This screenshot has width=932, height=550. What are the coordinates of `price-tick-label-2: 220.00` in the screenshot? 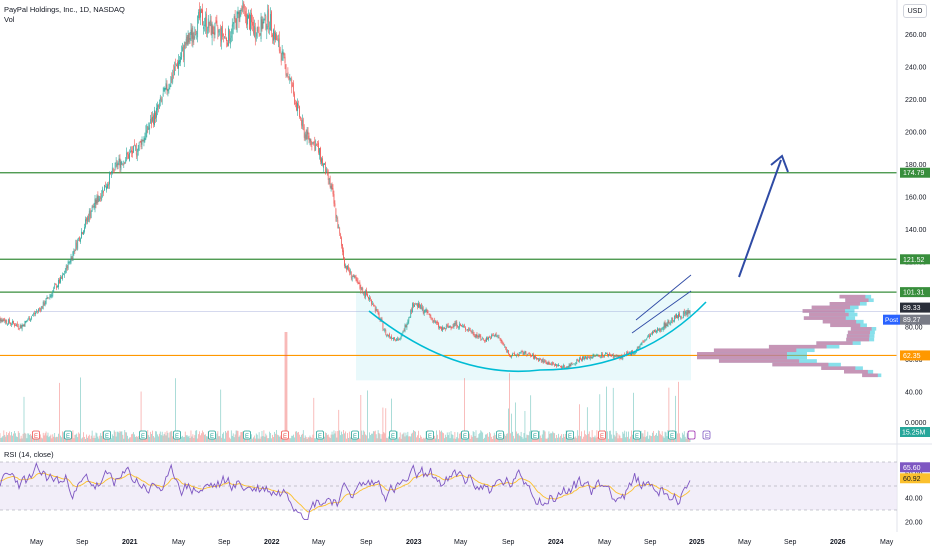 It's located at (916, 100).